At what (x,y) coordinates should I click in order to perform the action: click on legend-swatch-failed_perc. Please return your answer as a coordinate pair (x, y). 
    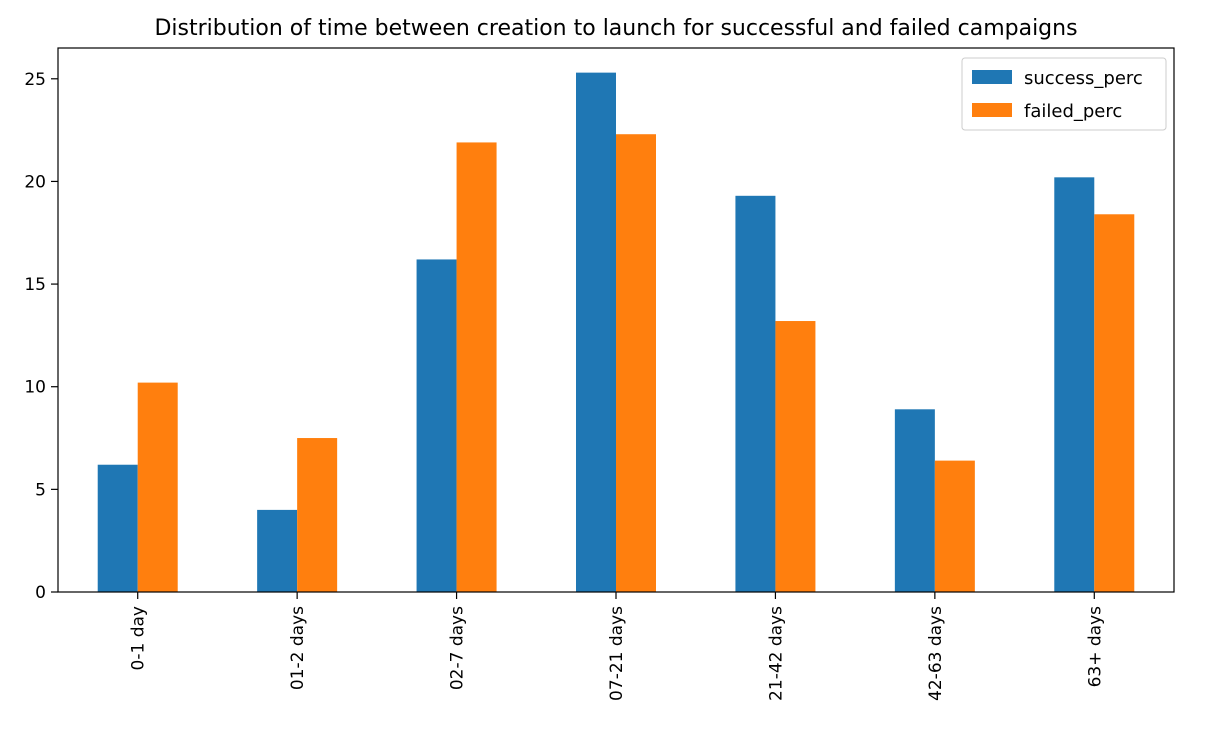
    Looking at the image, I should click on (992, 110).